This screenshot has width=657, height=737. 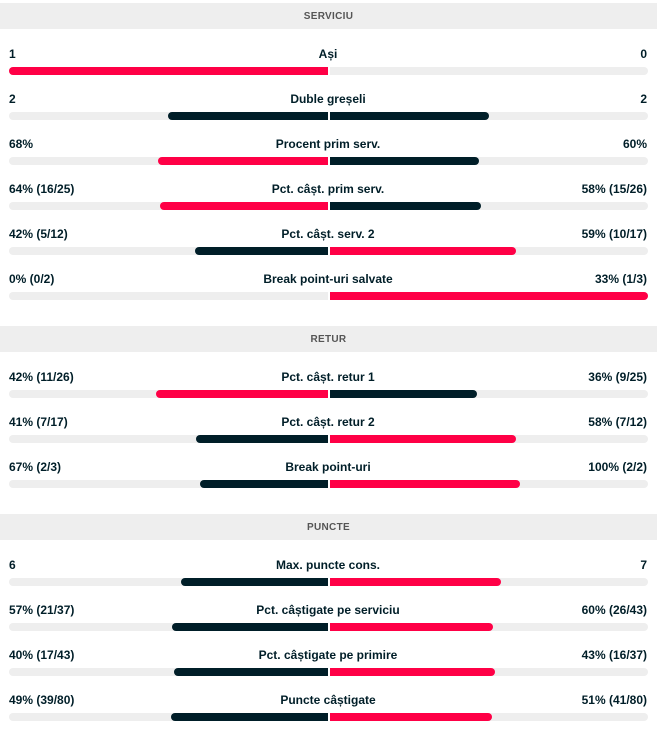 I want to click on home-value: 6, so click(x=12, y=565).